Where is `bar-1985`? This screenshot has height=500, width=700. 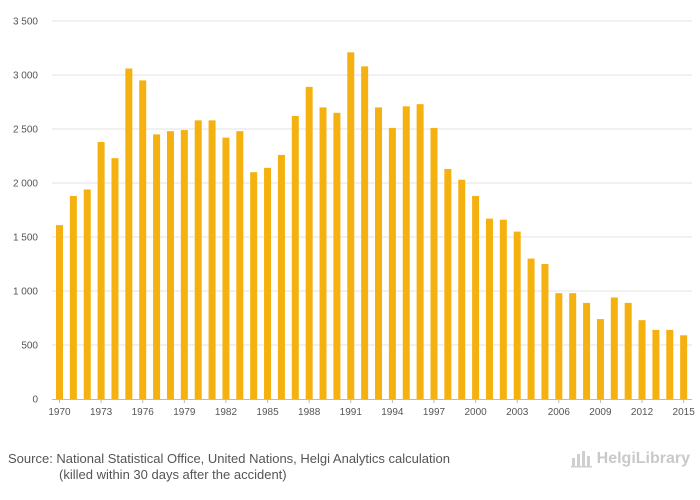 bar-1985 is located at coordinates (268, 283).